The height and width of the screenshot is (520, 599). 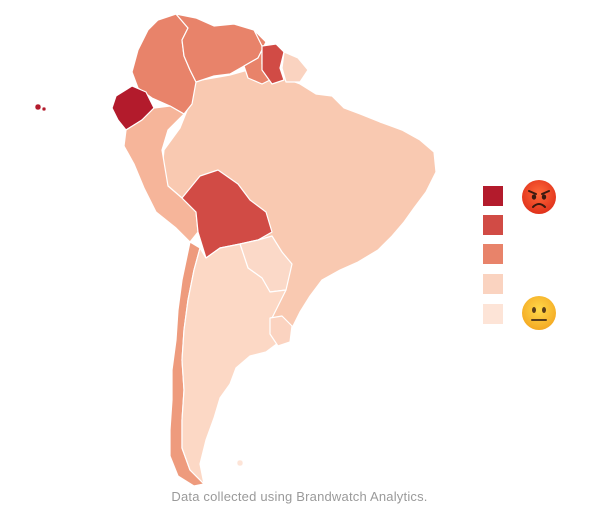 I want to click on neutral-face-icon, so click(x=539, y=313).